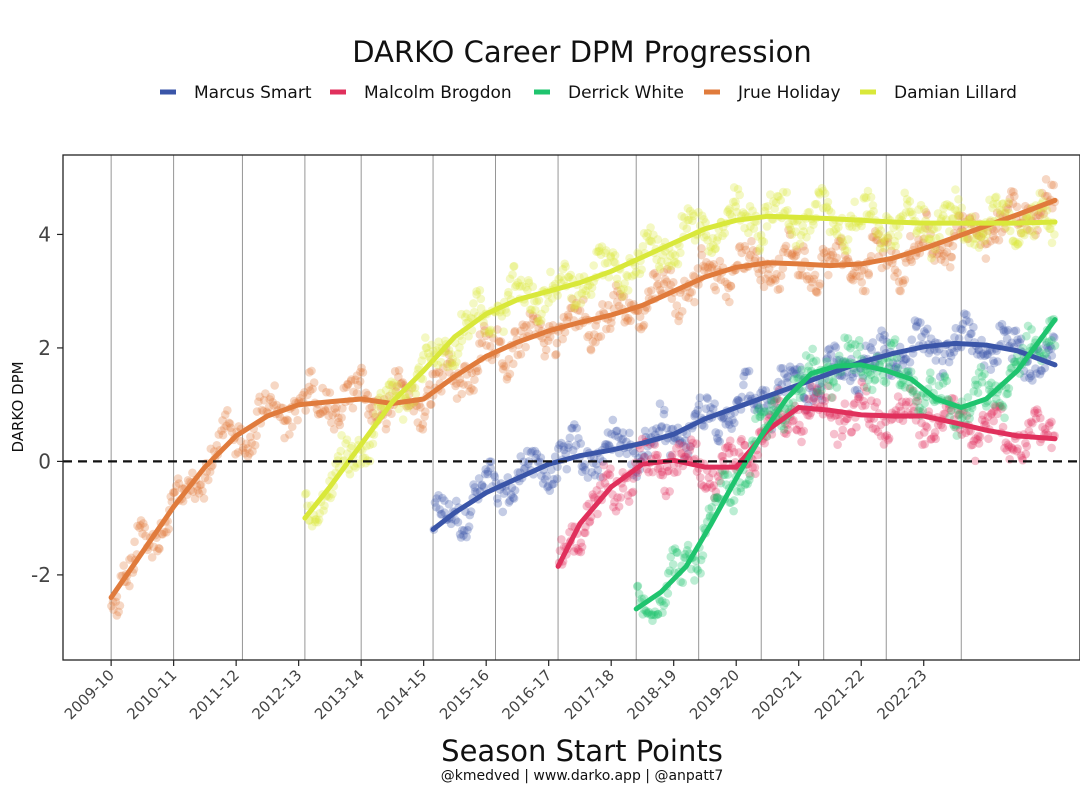 The image size is (1080, 812). What do you see at coordinates (151, 694) in the screenshot?
I see `x-tick-label: 2010-11` at bounding box center [151, 694].